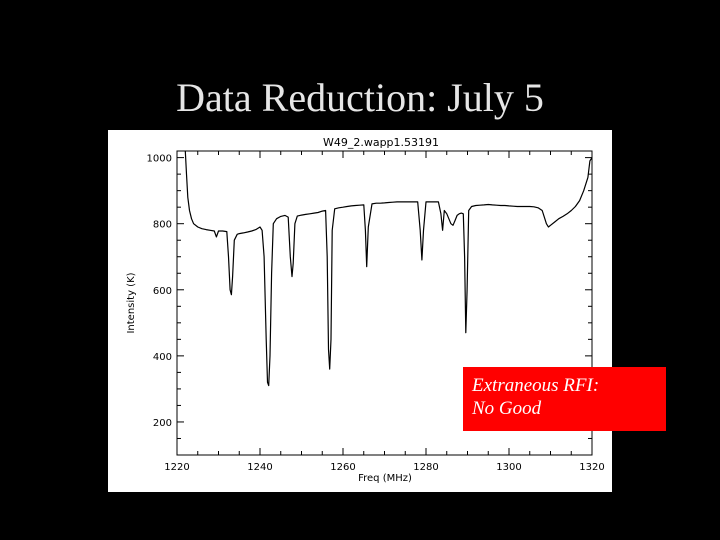 The height and width of the screenshot is (540, 720). I want to click on y-tick-label: 600, so click(162, 291).